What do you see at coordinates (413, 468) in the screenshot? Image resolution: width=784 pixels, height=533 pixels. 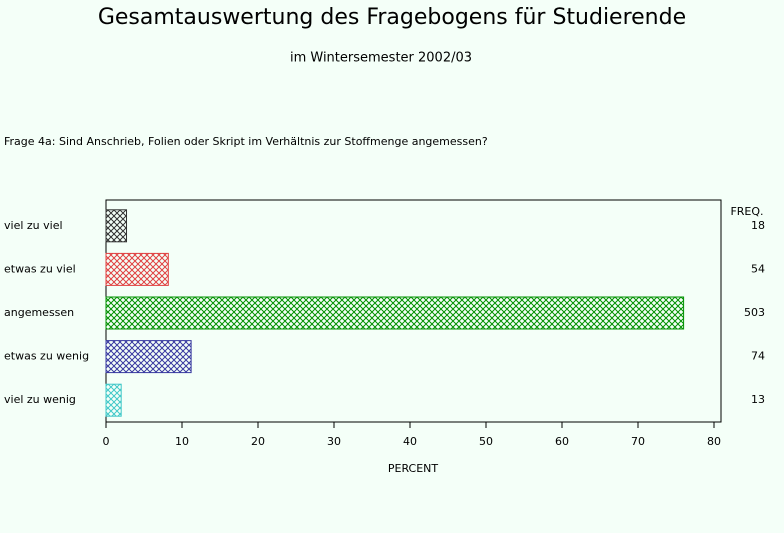 I see `x-axis-label: PERCENT` at bounding box center [413, 468].